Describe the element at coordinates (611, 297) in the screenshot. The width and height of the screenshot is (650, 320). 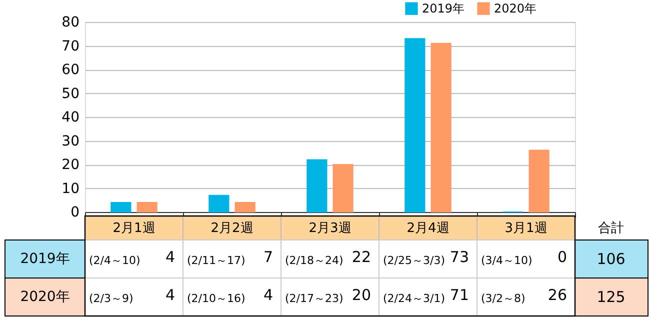
I see `text: 125` at that location.